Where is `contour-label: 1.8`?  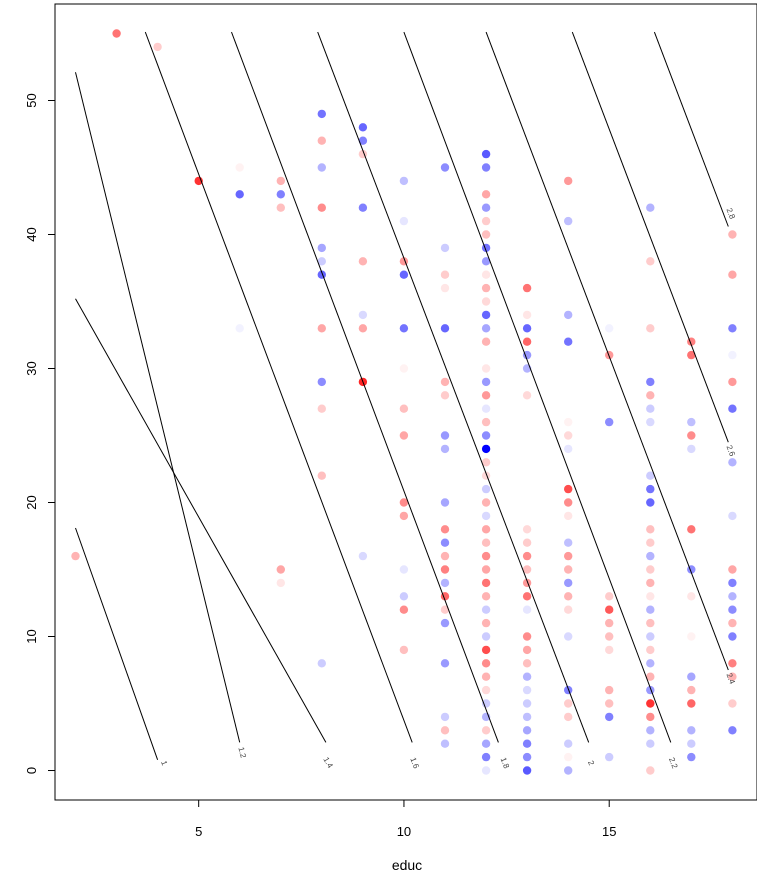 contour-label: 1.8 is located at coordinates (505, 763).